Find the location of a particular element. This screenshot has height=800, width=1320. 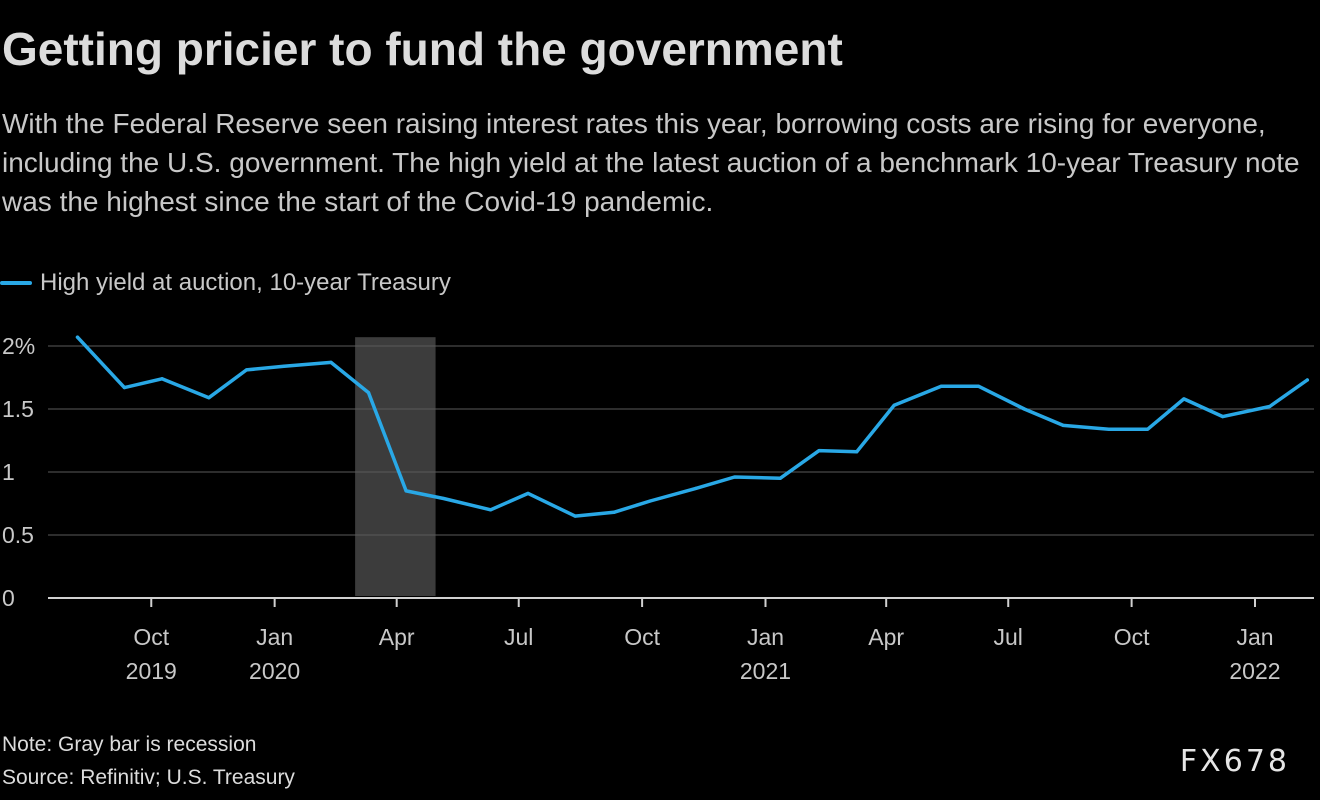

chart-note: Note: Gray bar is recession is located at coordinates (129, 744).